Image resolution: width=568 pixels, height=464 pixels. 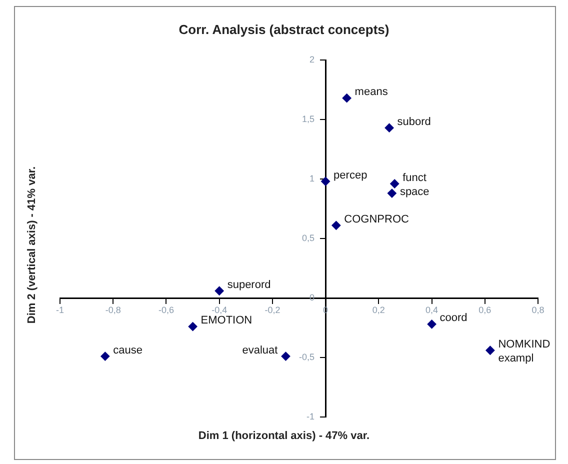 I want to click on annotation: NOMKIND, so click(x=524, y=344).